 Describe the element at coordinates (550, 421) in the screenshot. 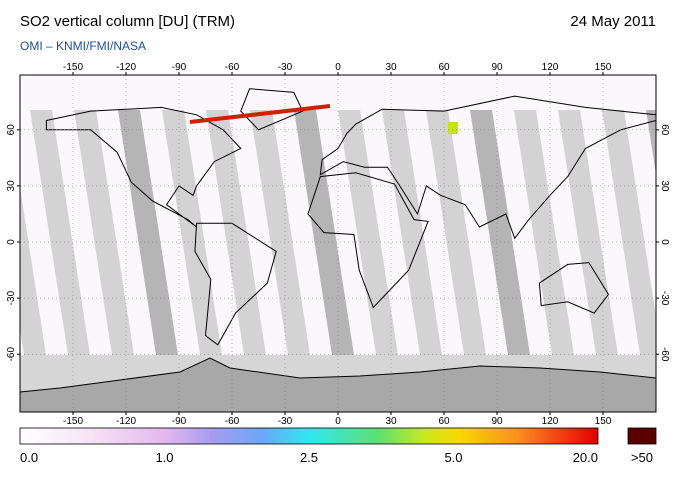

I see `lon-label-bottom: 120` at that location.